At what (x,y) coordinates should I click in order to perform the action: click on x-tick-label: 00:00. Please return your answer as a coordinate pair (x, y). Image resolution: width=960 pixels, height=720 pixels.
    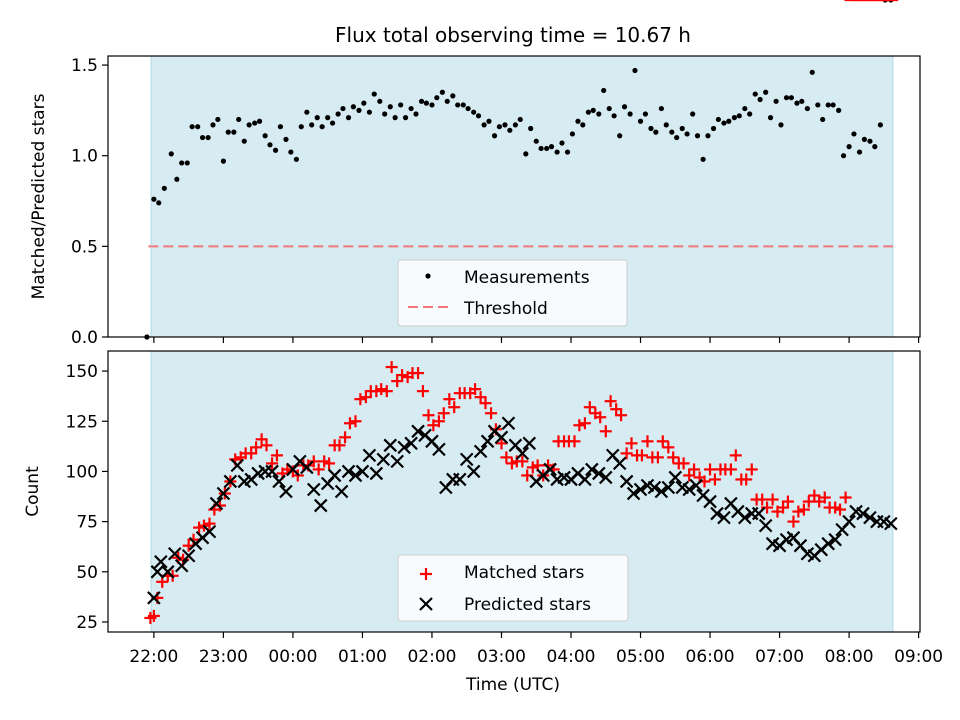
    Looking at the image, I should click on (292, 657).